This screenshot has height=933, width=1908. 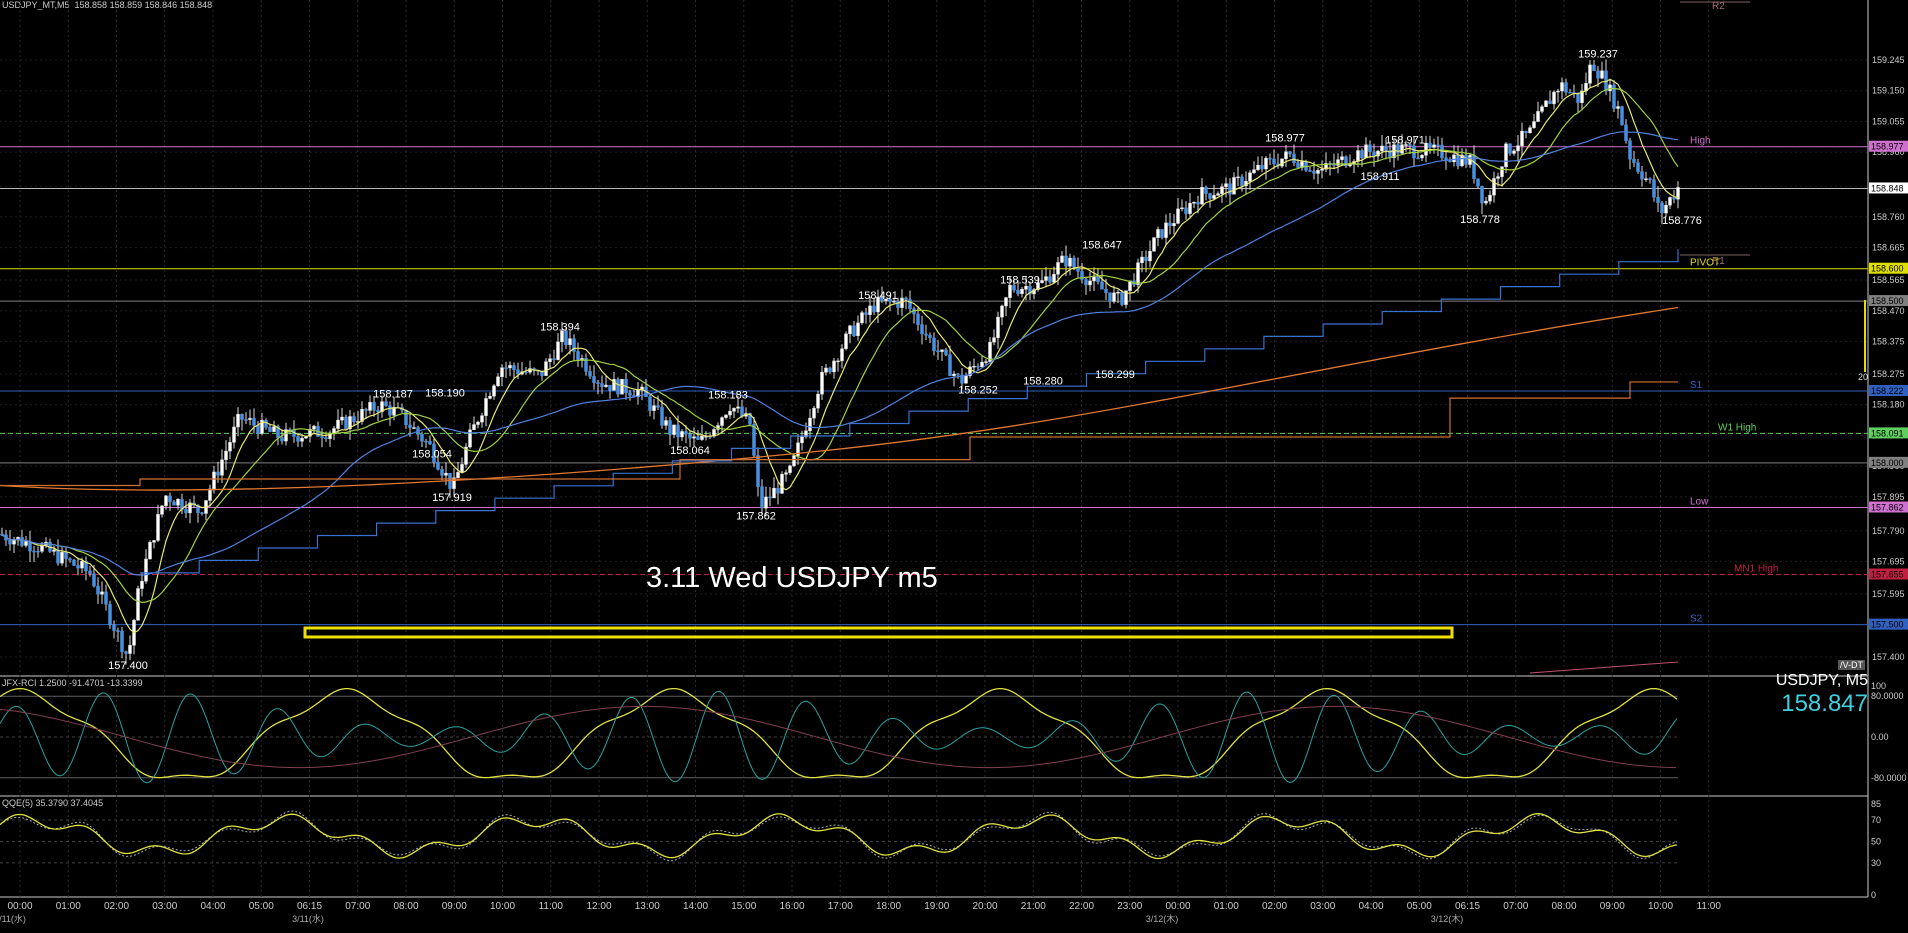 What do you see at coordinates (143, 5) in the screenshot?
I see `ohlc-readout: 158.858 158.859 158.846 158.848` at bounding box center [143, 5].